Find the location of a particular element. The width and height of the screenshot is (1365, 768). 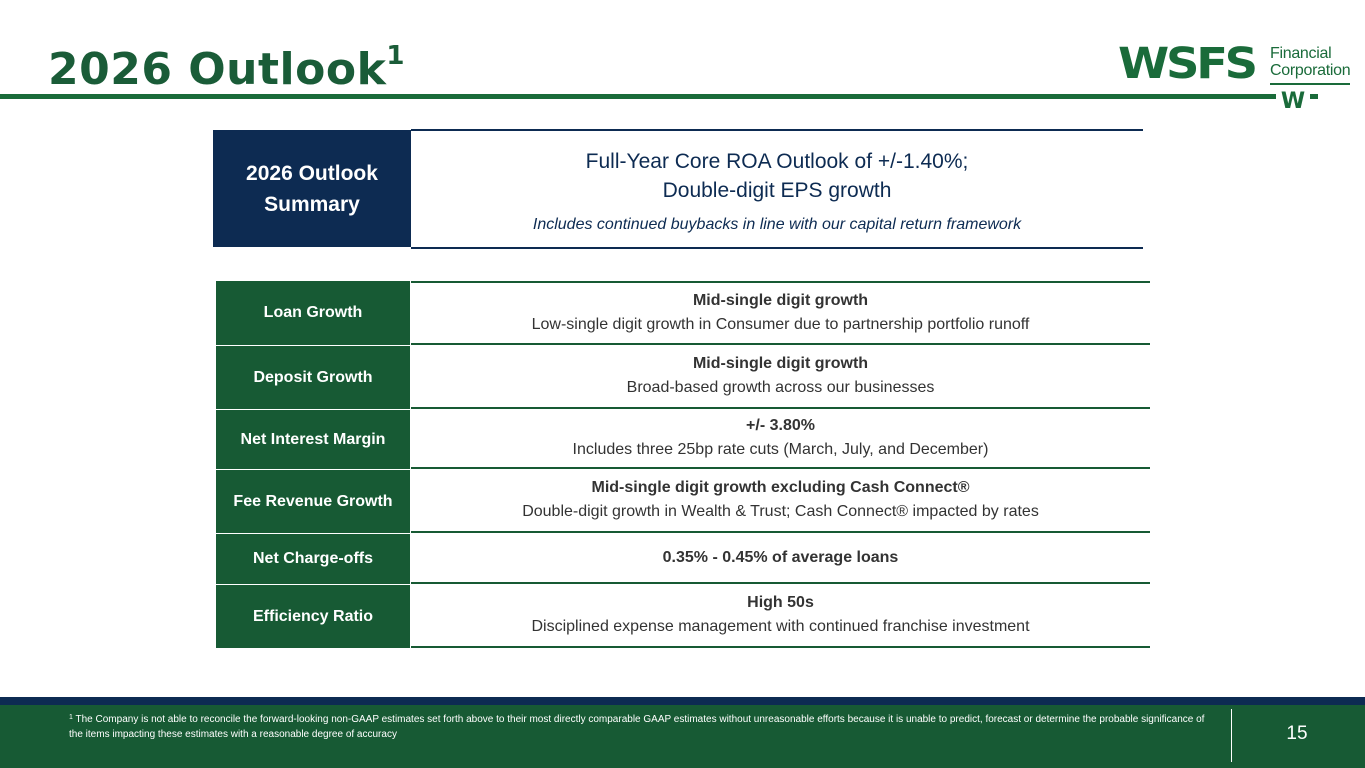

metric-label: Deposit Growth is located at coordinates (313, 377).